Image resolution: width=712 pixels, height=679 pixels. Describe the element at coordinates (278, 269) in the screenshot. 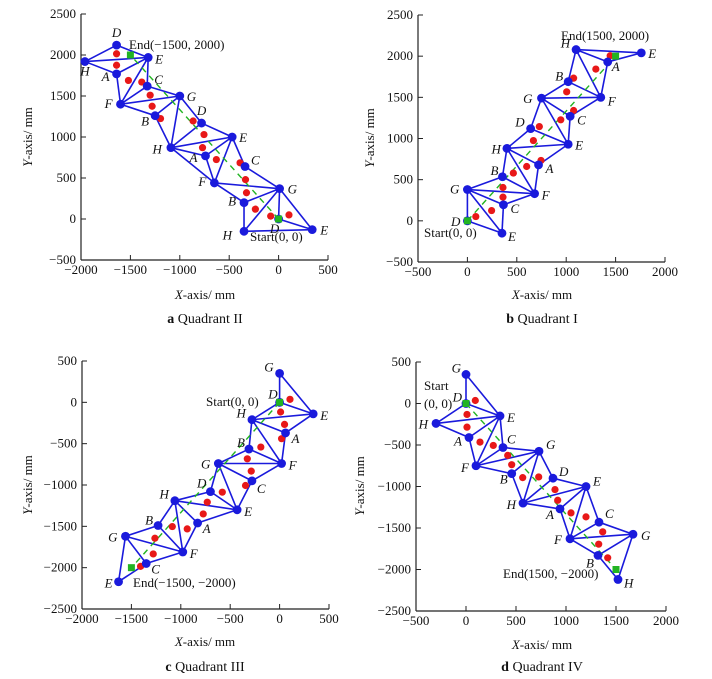

I see `x-tick-label: 0` at that location.